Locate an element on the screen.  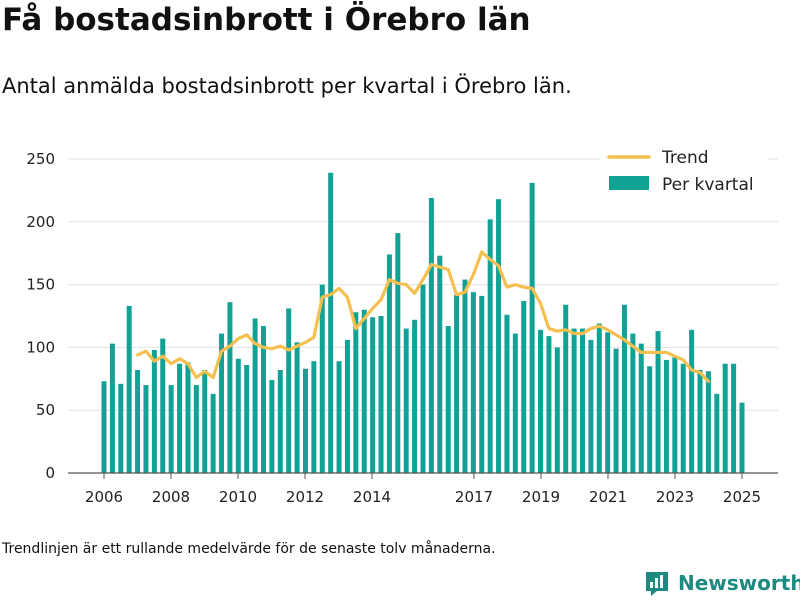
legend-trend-label: Trend is located at coordinates (685, 158).